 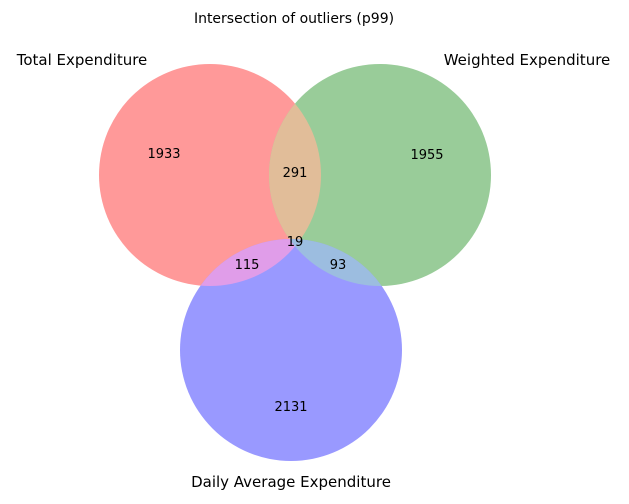 What do you see at coordinates (426, 155) in the screenshot?
I see `count-weighted-only: 1955` at bounding box center [426, 155].